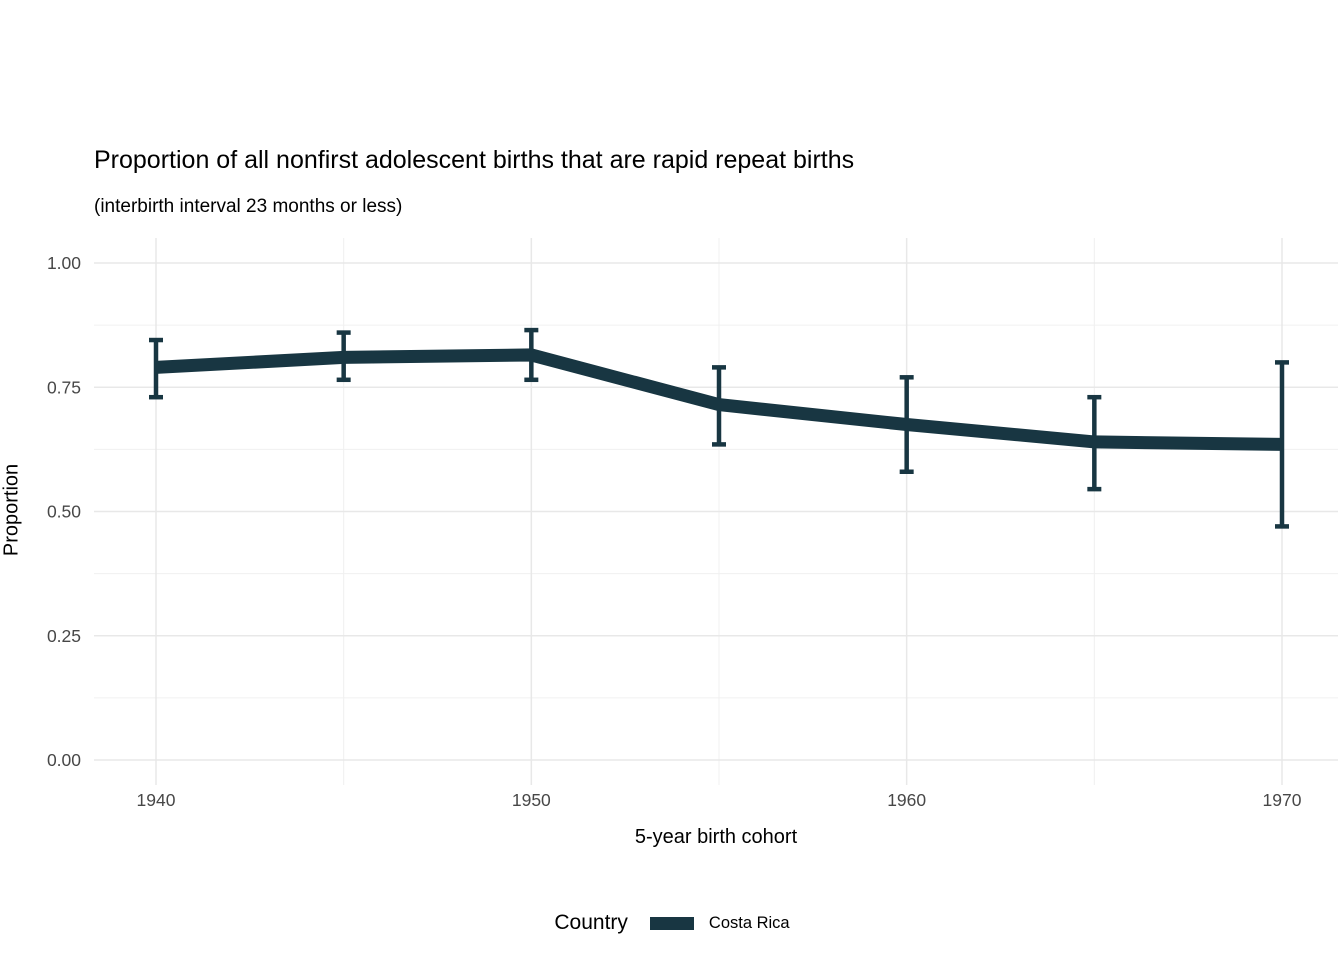 Image resolution: width=1344 pixels, height=960 pixels. I want to click on legend-title: Country, so click(591, 922).